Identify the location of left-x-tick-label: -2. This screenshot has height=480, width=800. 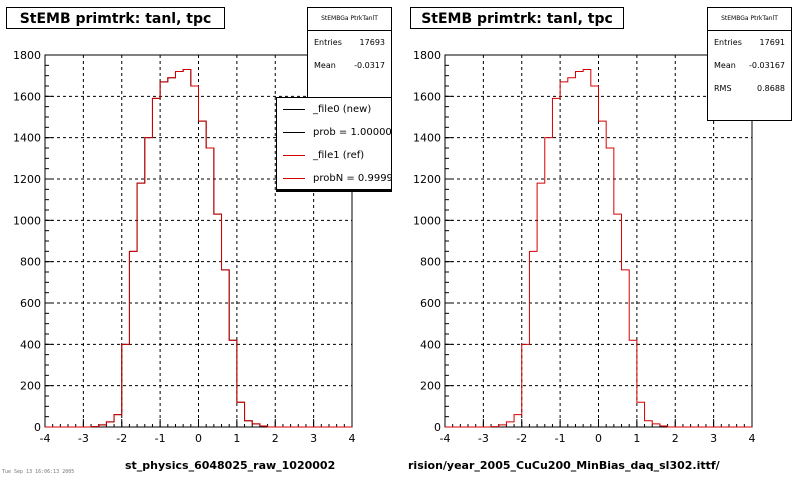
(121, 438).